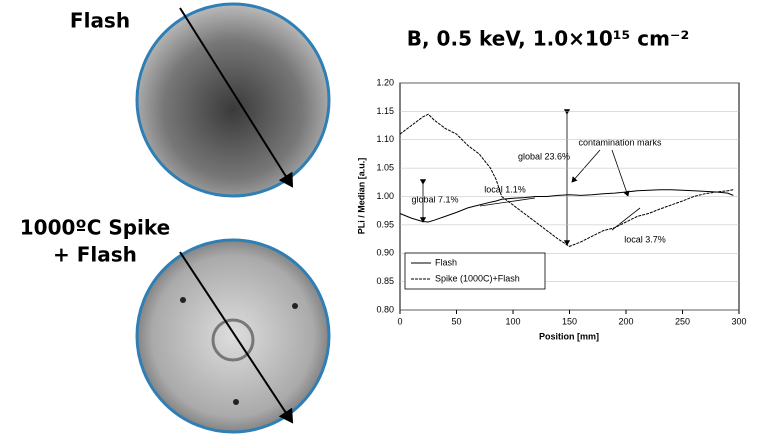 Image resolution: width=761 pixels, height=438 pixels. What do you see at coordinates (95, 228) in the screenshot?
I see `label: 1000ºC Spike` at bounding box center [95, 228].